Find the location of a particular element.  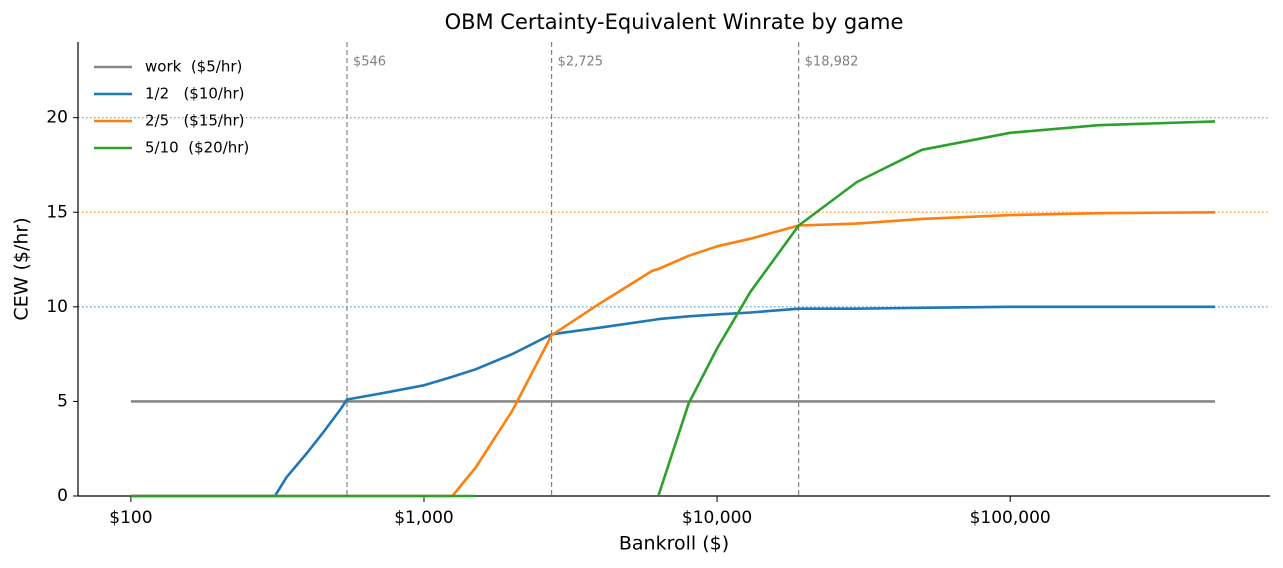

chart-title: OBM Certainty-Equivalent Winrate by game is located at coordinates (674, 22).